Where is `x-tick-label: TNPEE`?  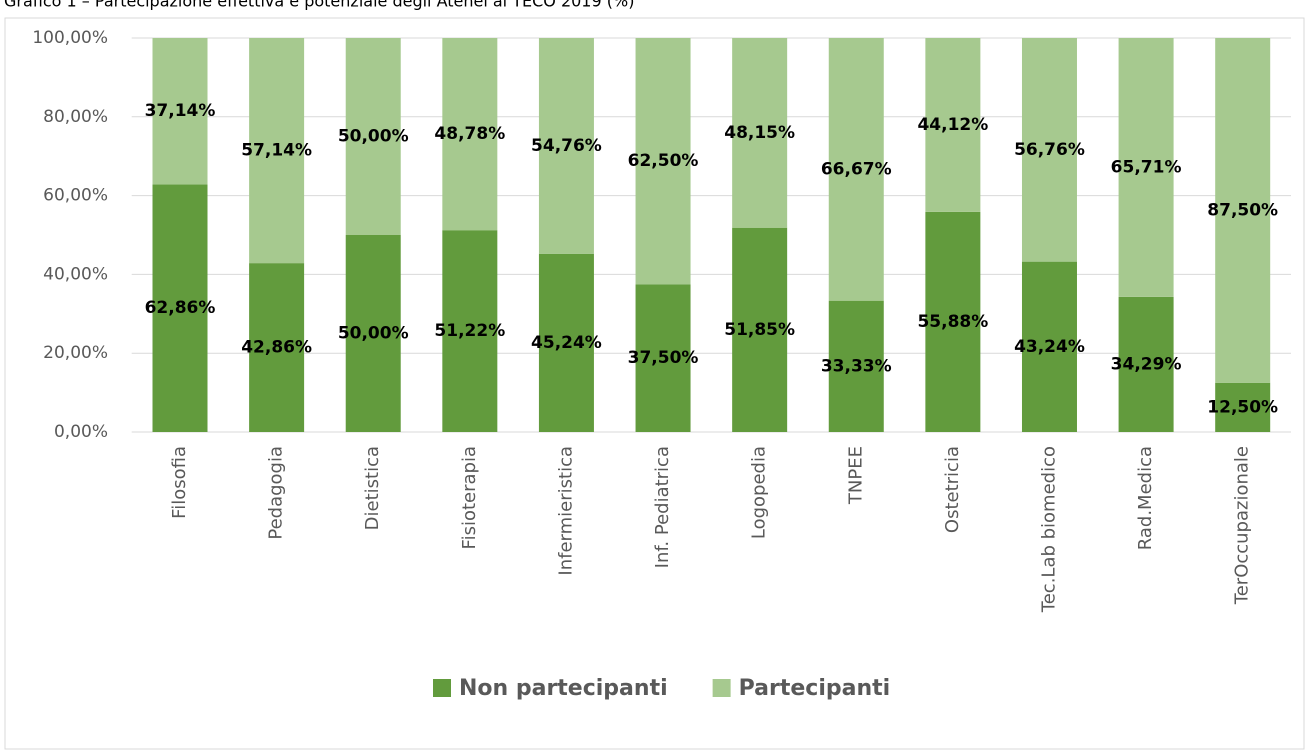
x-tick-label: TNPEE is located at coordinates (855, 475).